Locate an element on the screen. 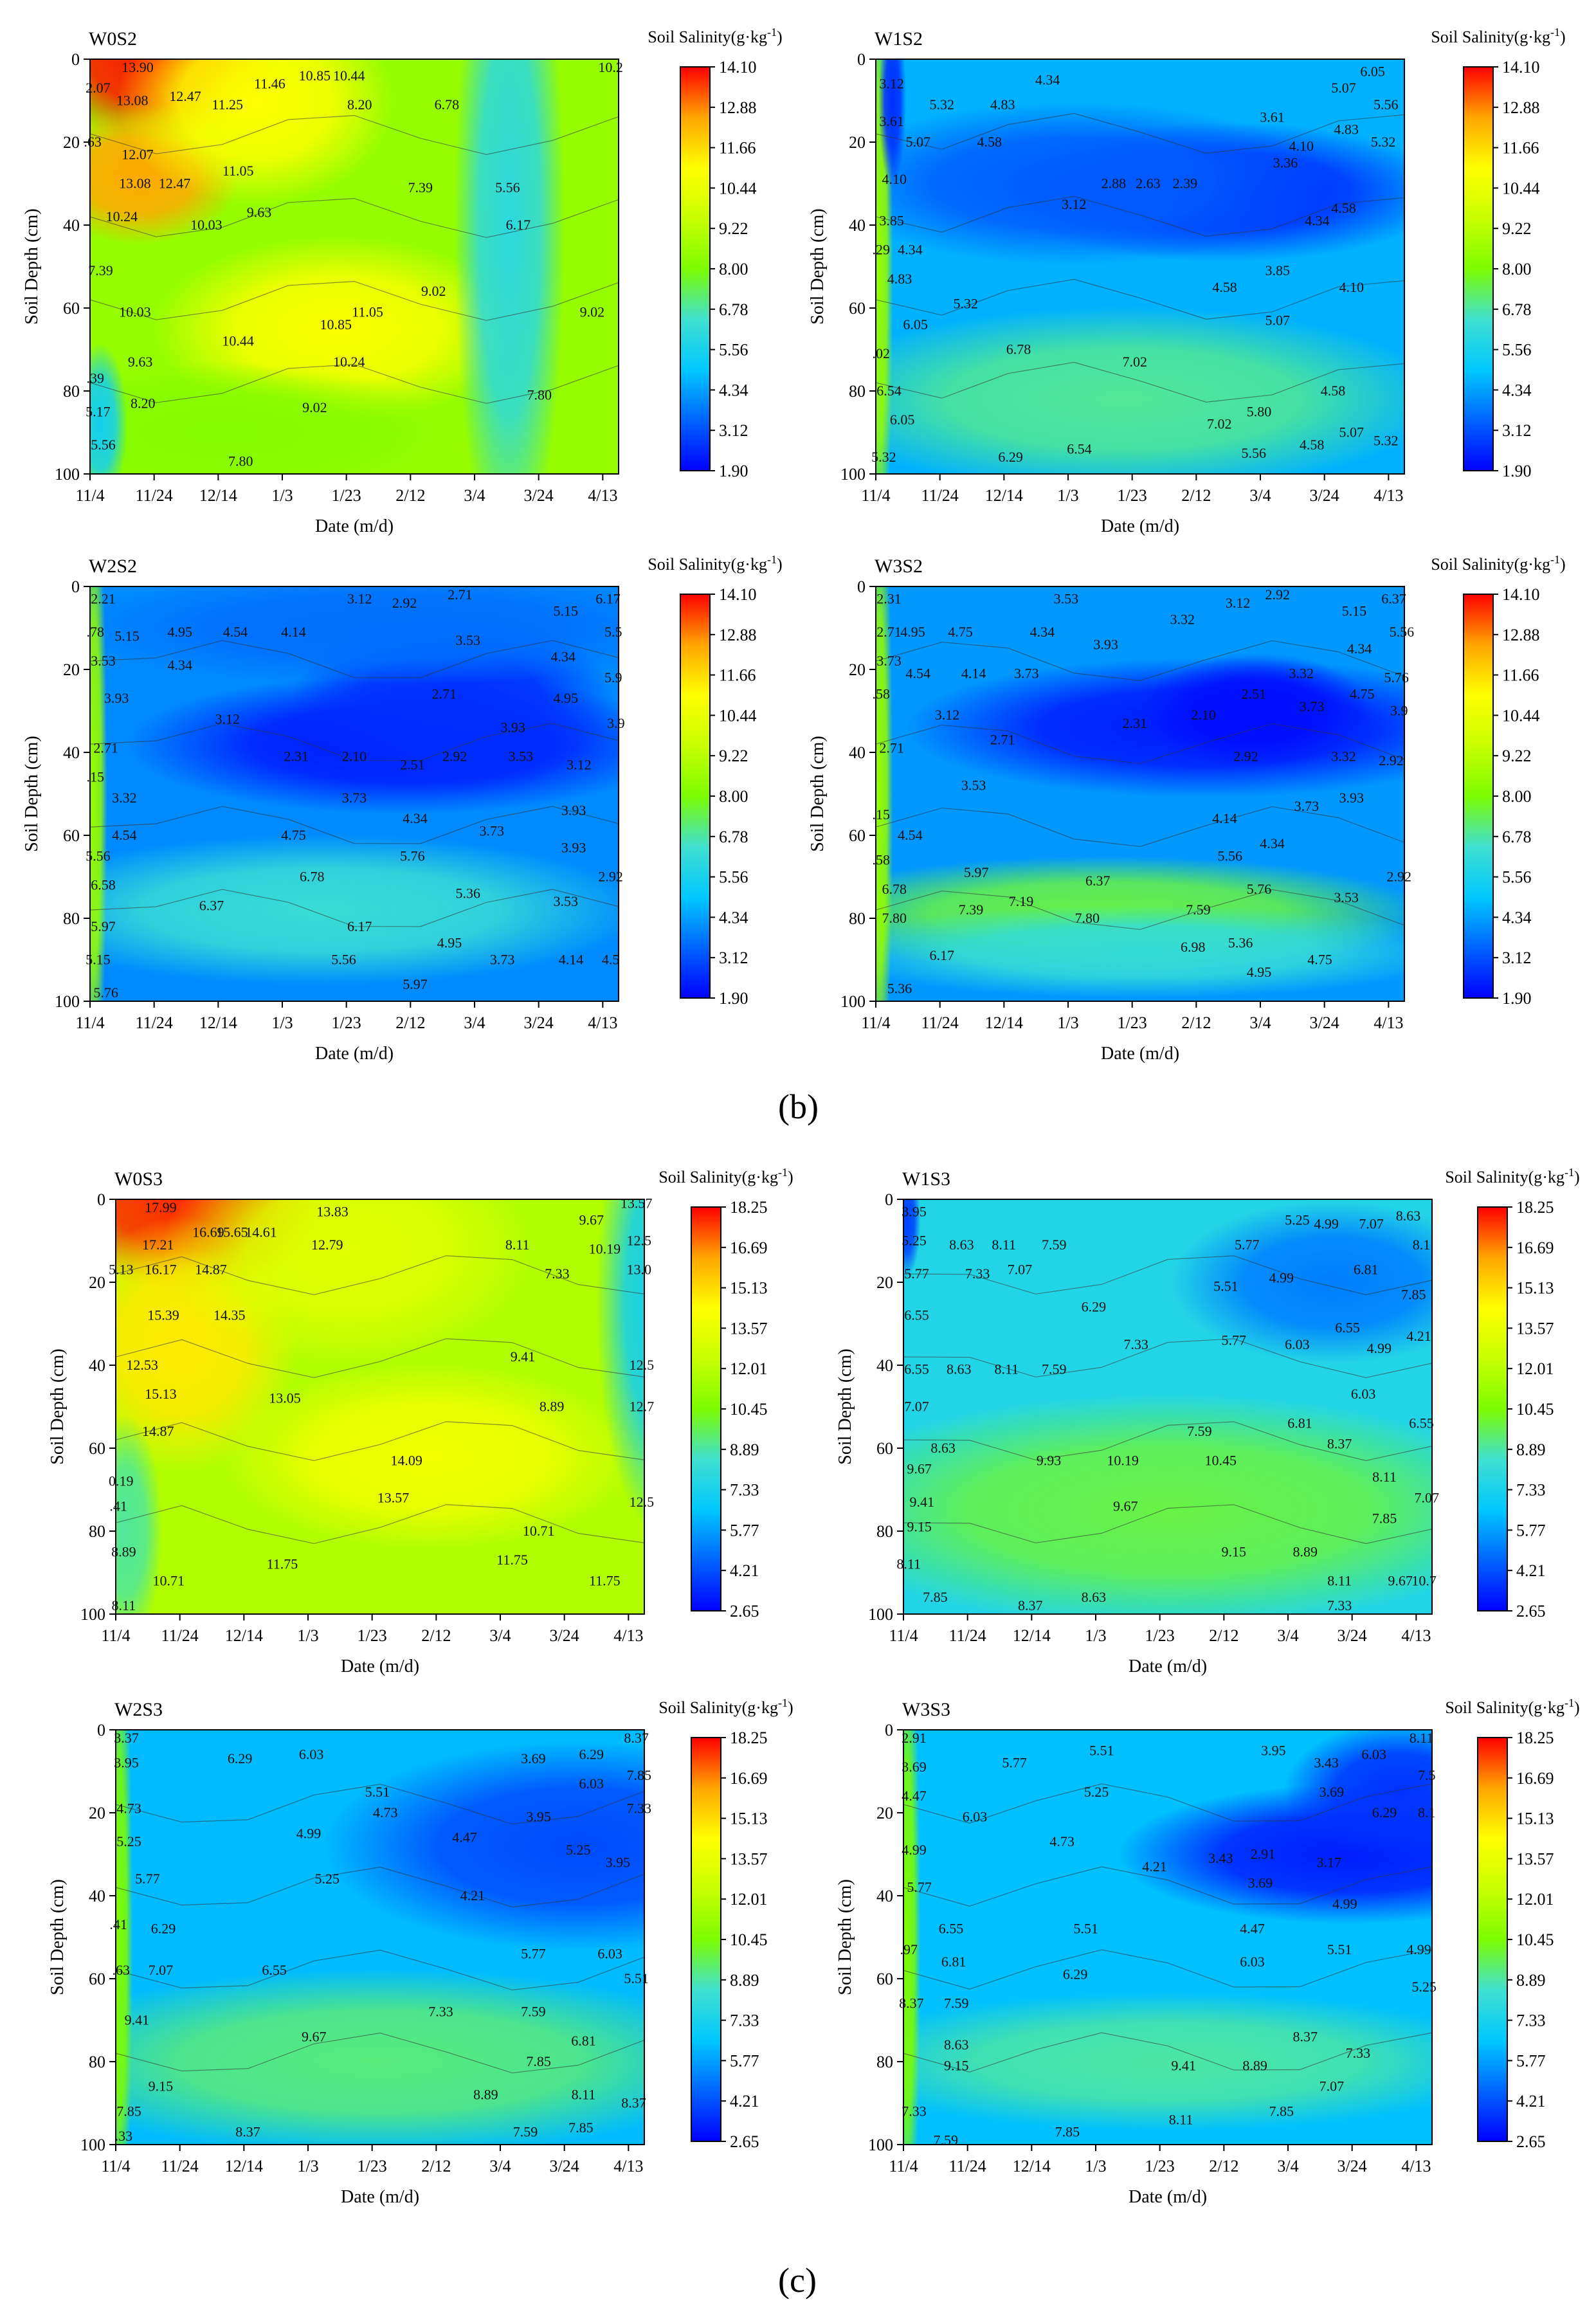 The height and width of the screenshot is (2306, 1596). x-tick-label: 1/3 is located at coordinates (1095, 2166).